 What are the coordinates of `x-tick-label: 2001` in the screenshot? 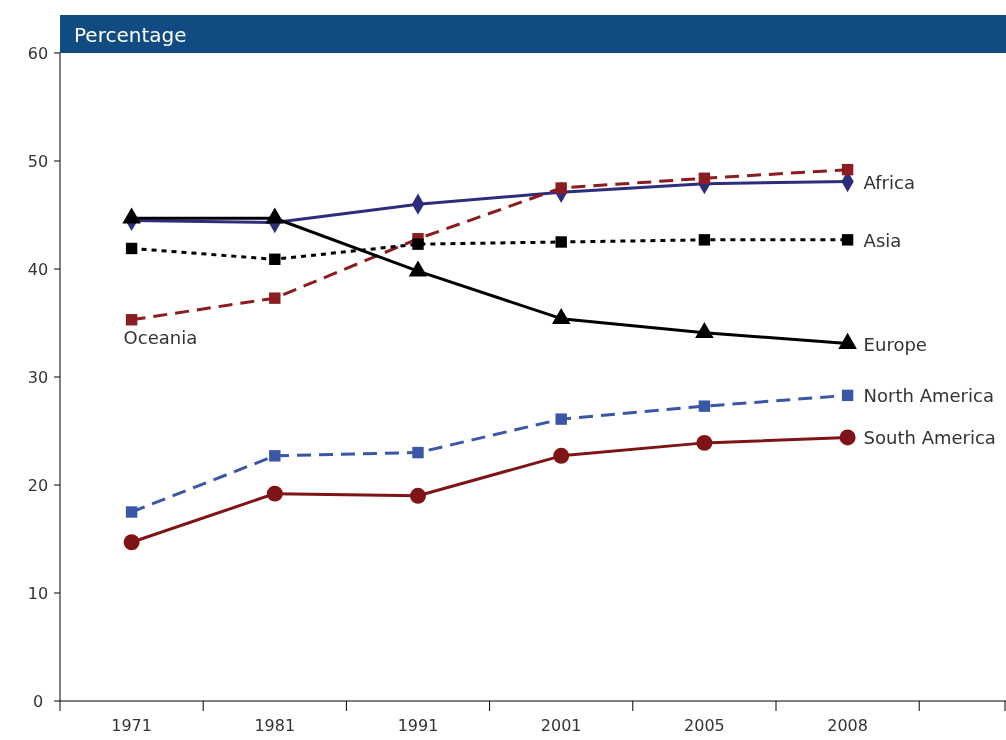 It's located at (561, 725).